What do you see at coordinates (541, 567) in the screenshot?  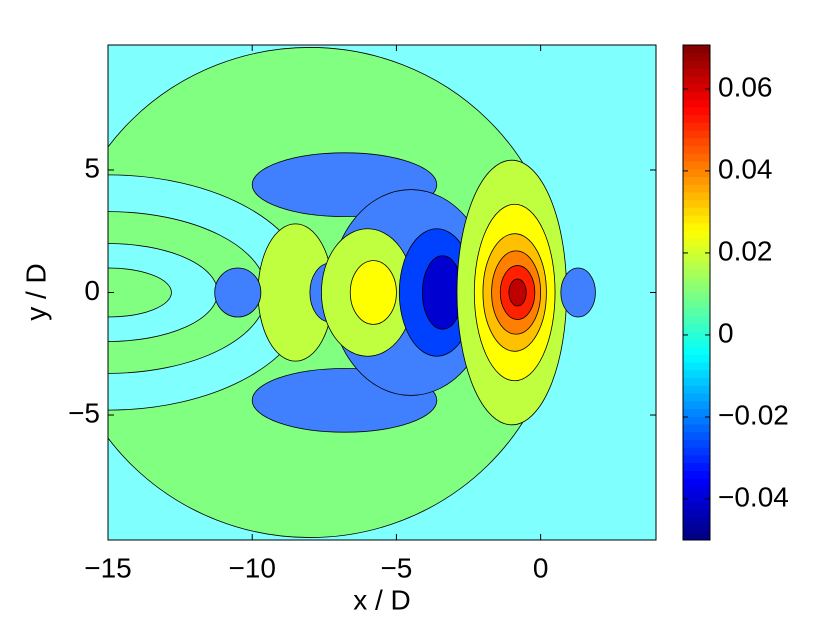 I see `x-tick-label: 0` at bounding box center [541, 567].